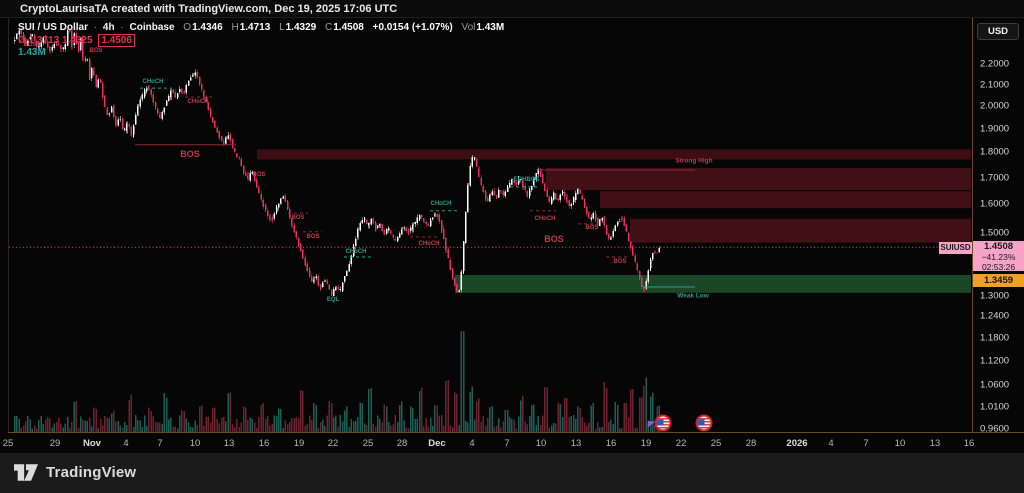  Describe the element at coordinates (255, 27) in the screenshot. I see `high-value: 1.4713` at that location.